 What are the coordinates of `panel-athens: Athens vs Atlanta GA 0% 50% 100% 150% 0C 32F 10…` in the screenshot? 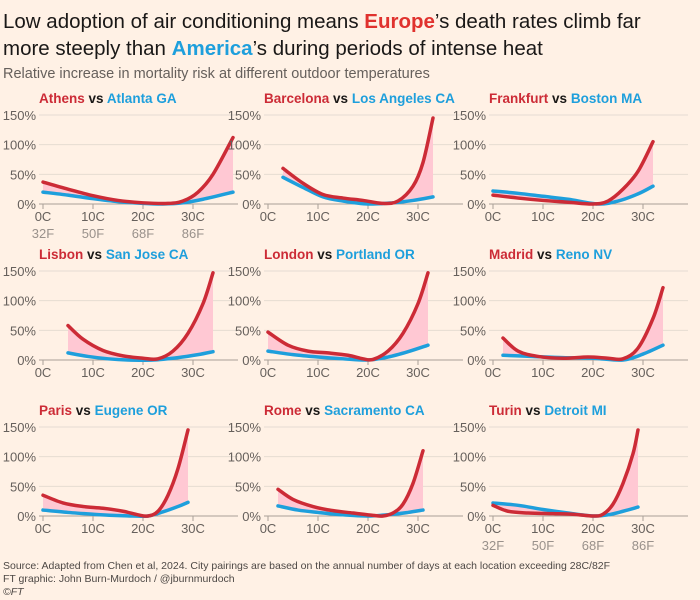 It's located at (119, 173).